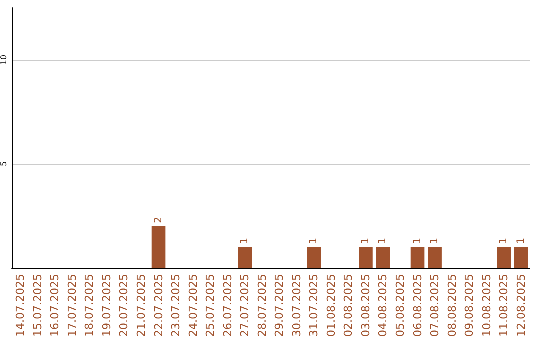 The height and width of the screenshot is (340, 540). Describe the element at coordinates (487, 306) in the screenshot. I see `x-tick-label: 10.08.2025` at that location.